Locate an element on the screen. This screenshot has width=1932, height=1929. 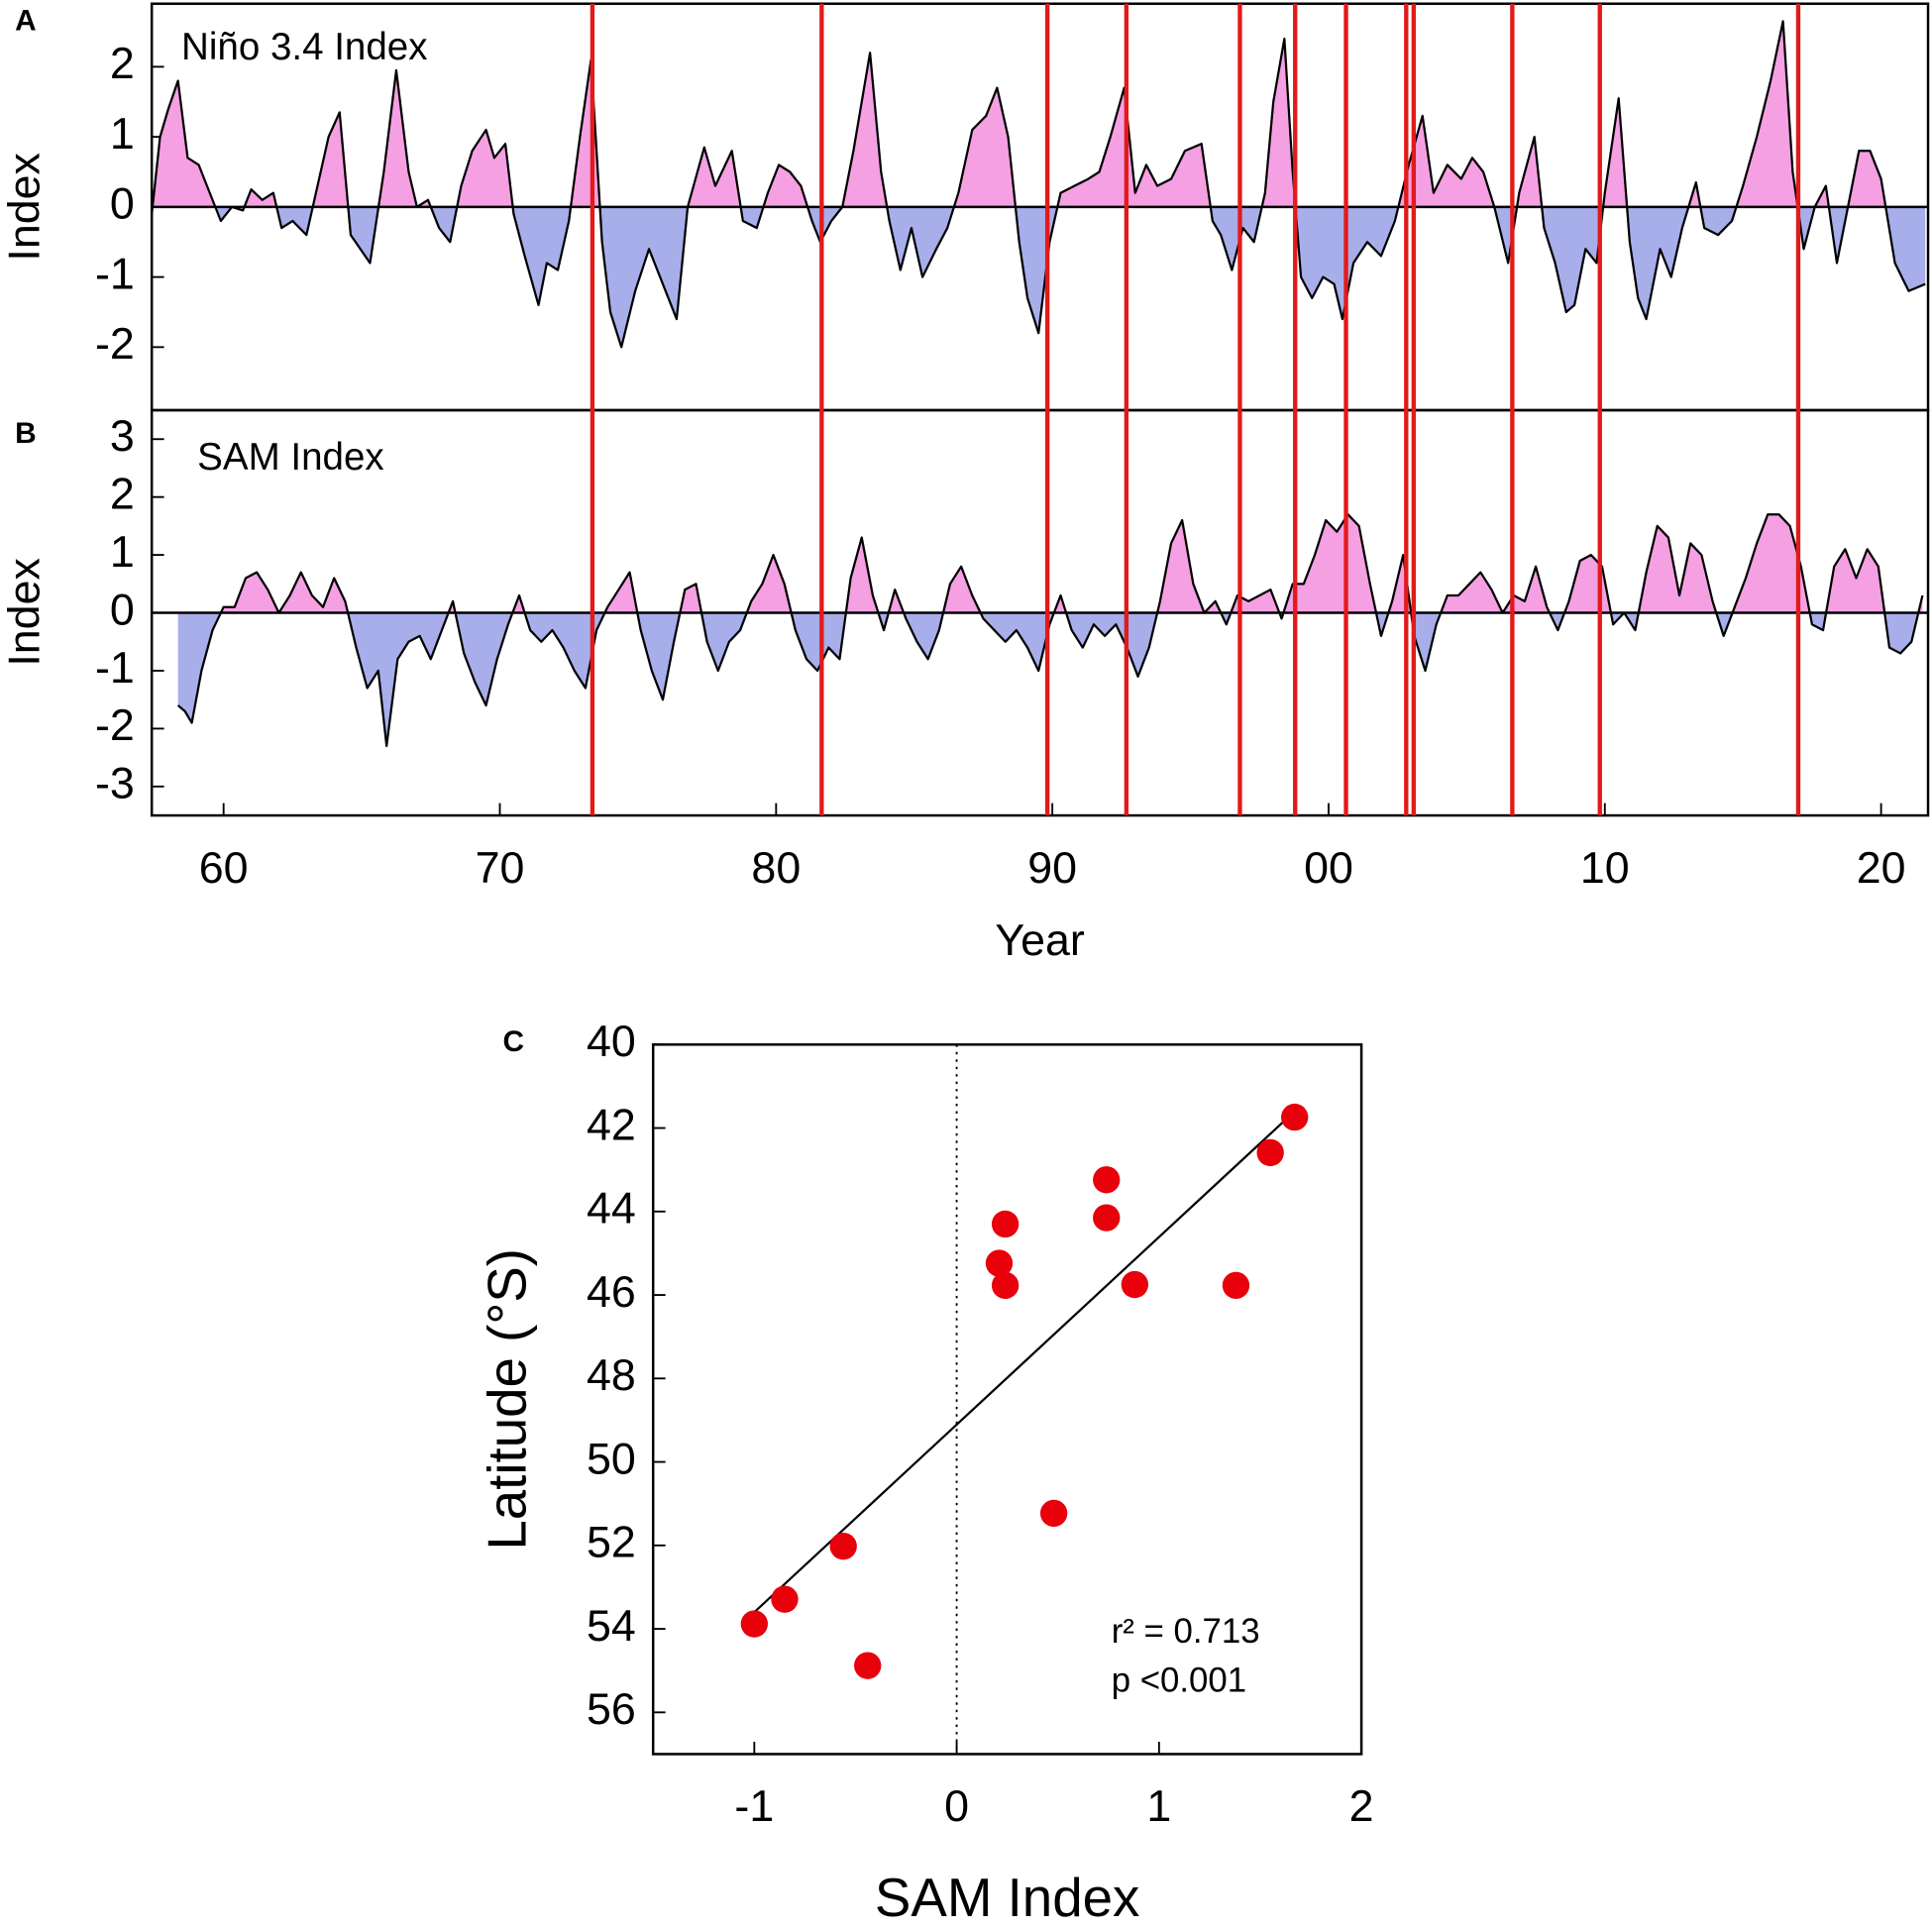
panel-label: C is located at coordinates (514, 1041).